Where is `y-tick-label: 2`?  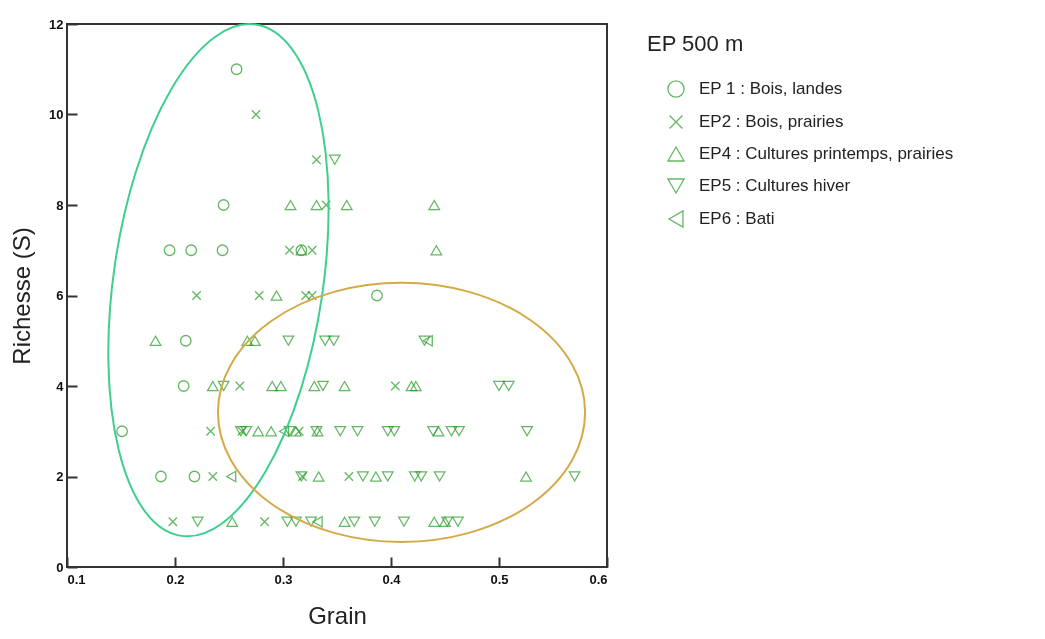
y-tick-label: 2 is located at coordinates (60, 476).